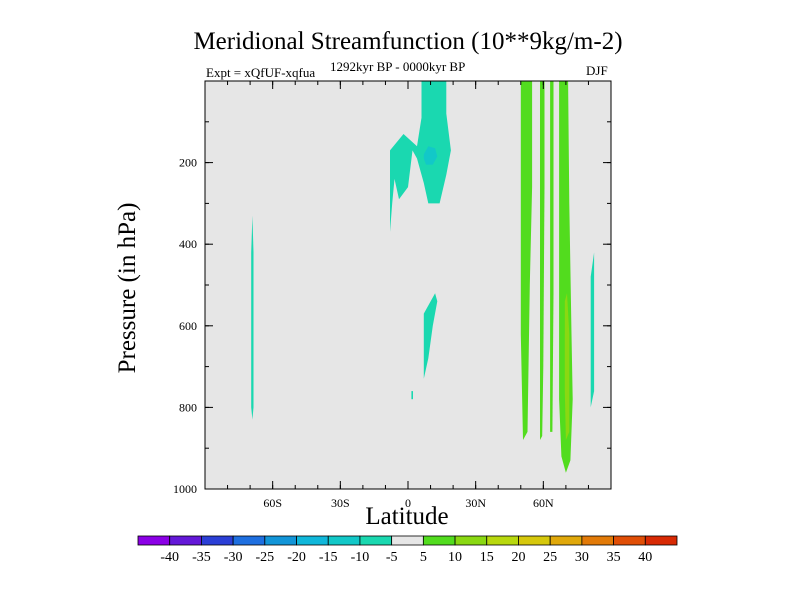  I want to click on contour-region-sh-highlat-column, so click(252, 317).